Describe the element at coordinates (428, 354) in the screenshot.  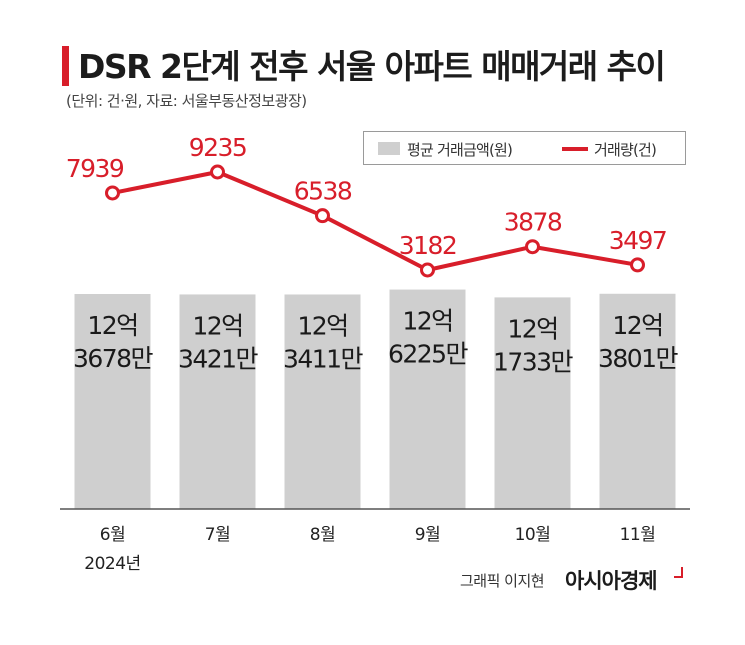
I see `bar-value-label: 6225만` at that location.